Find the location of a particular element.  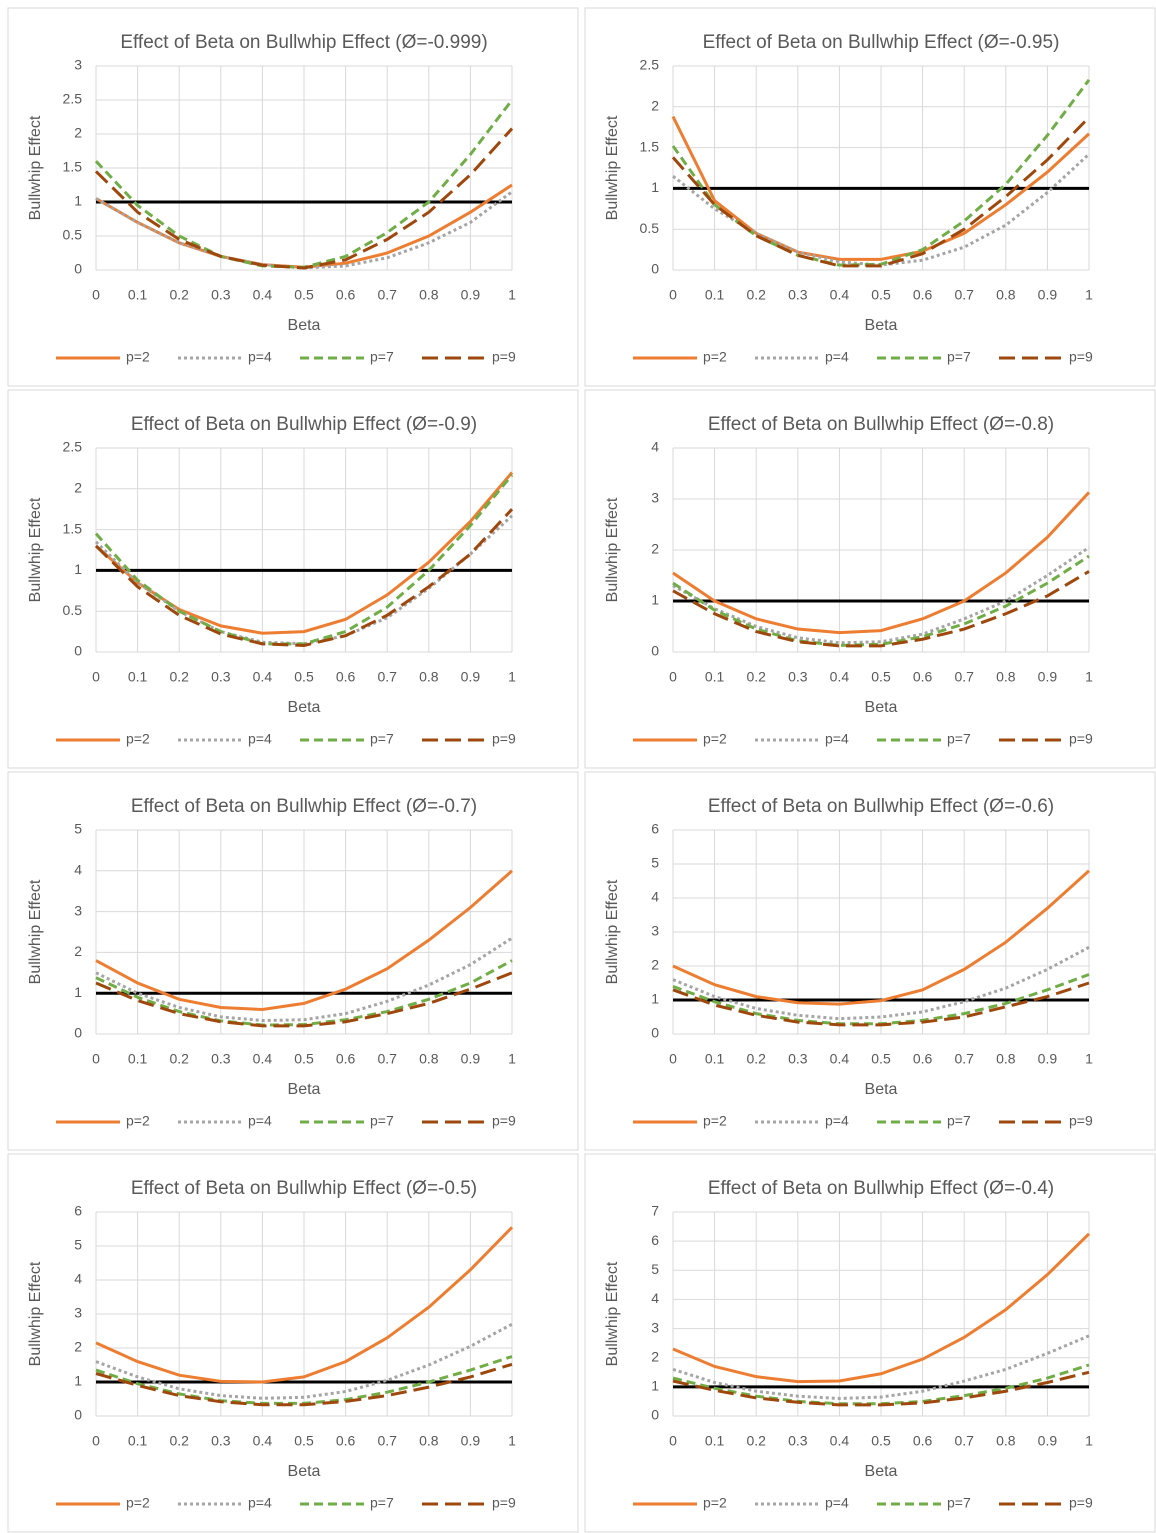

y-tick-label: 6 is located at coordinates (78, 1211).